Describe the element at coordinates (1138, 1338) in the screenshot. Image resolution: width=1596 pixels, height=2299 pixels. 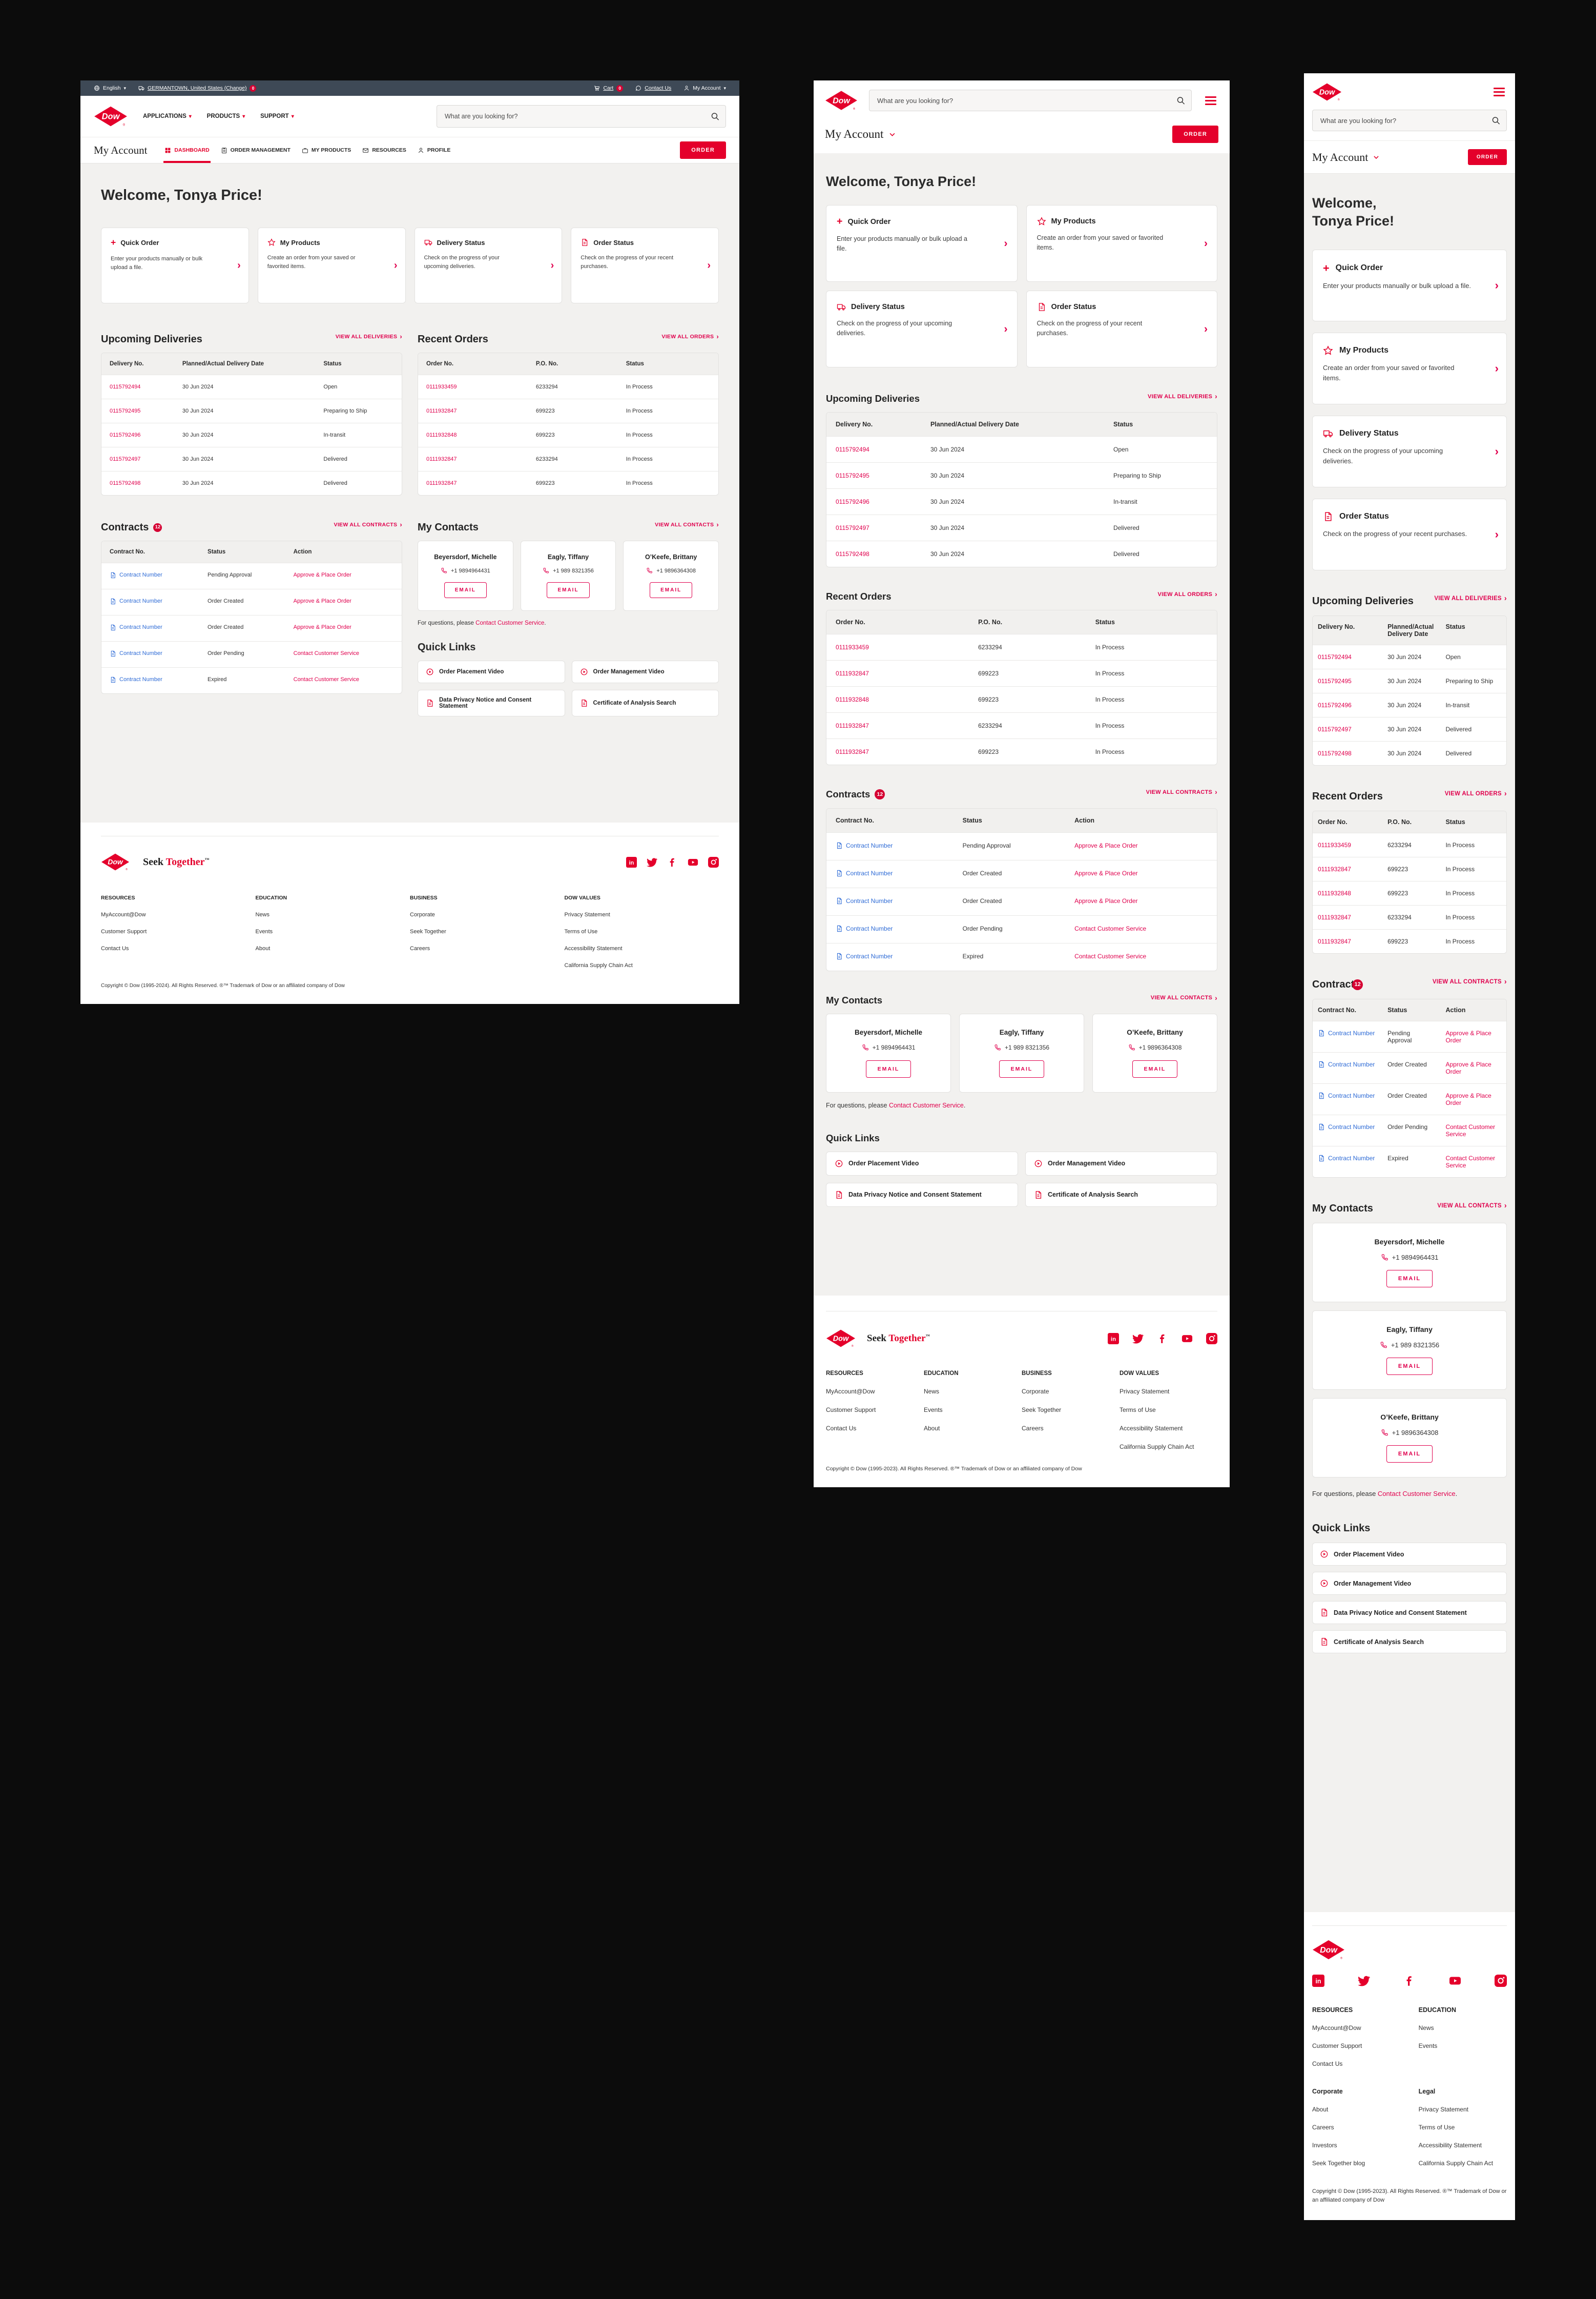
I see `twitter-icon` at that location.